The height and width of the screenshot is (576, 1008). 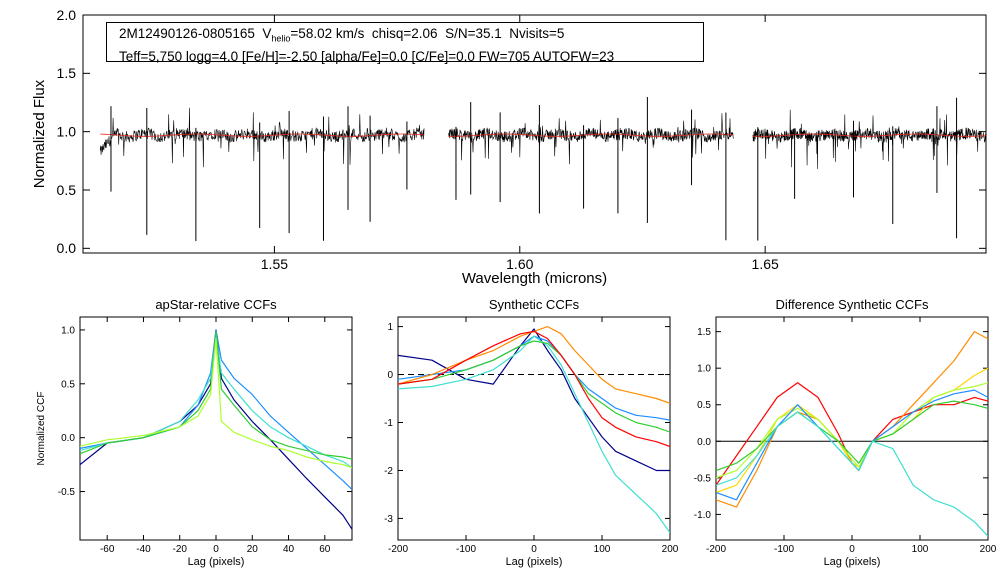 What do you see at coordinates (41, 429) in the screenshot?
I see `y-axis-label: Normalized CCF` at bounding box center [41, 429].